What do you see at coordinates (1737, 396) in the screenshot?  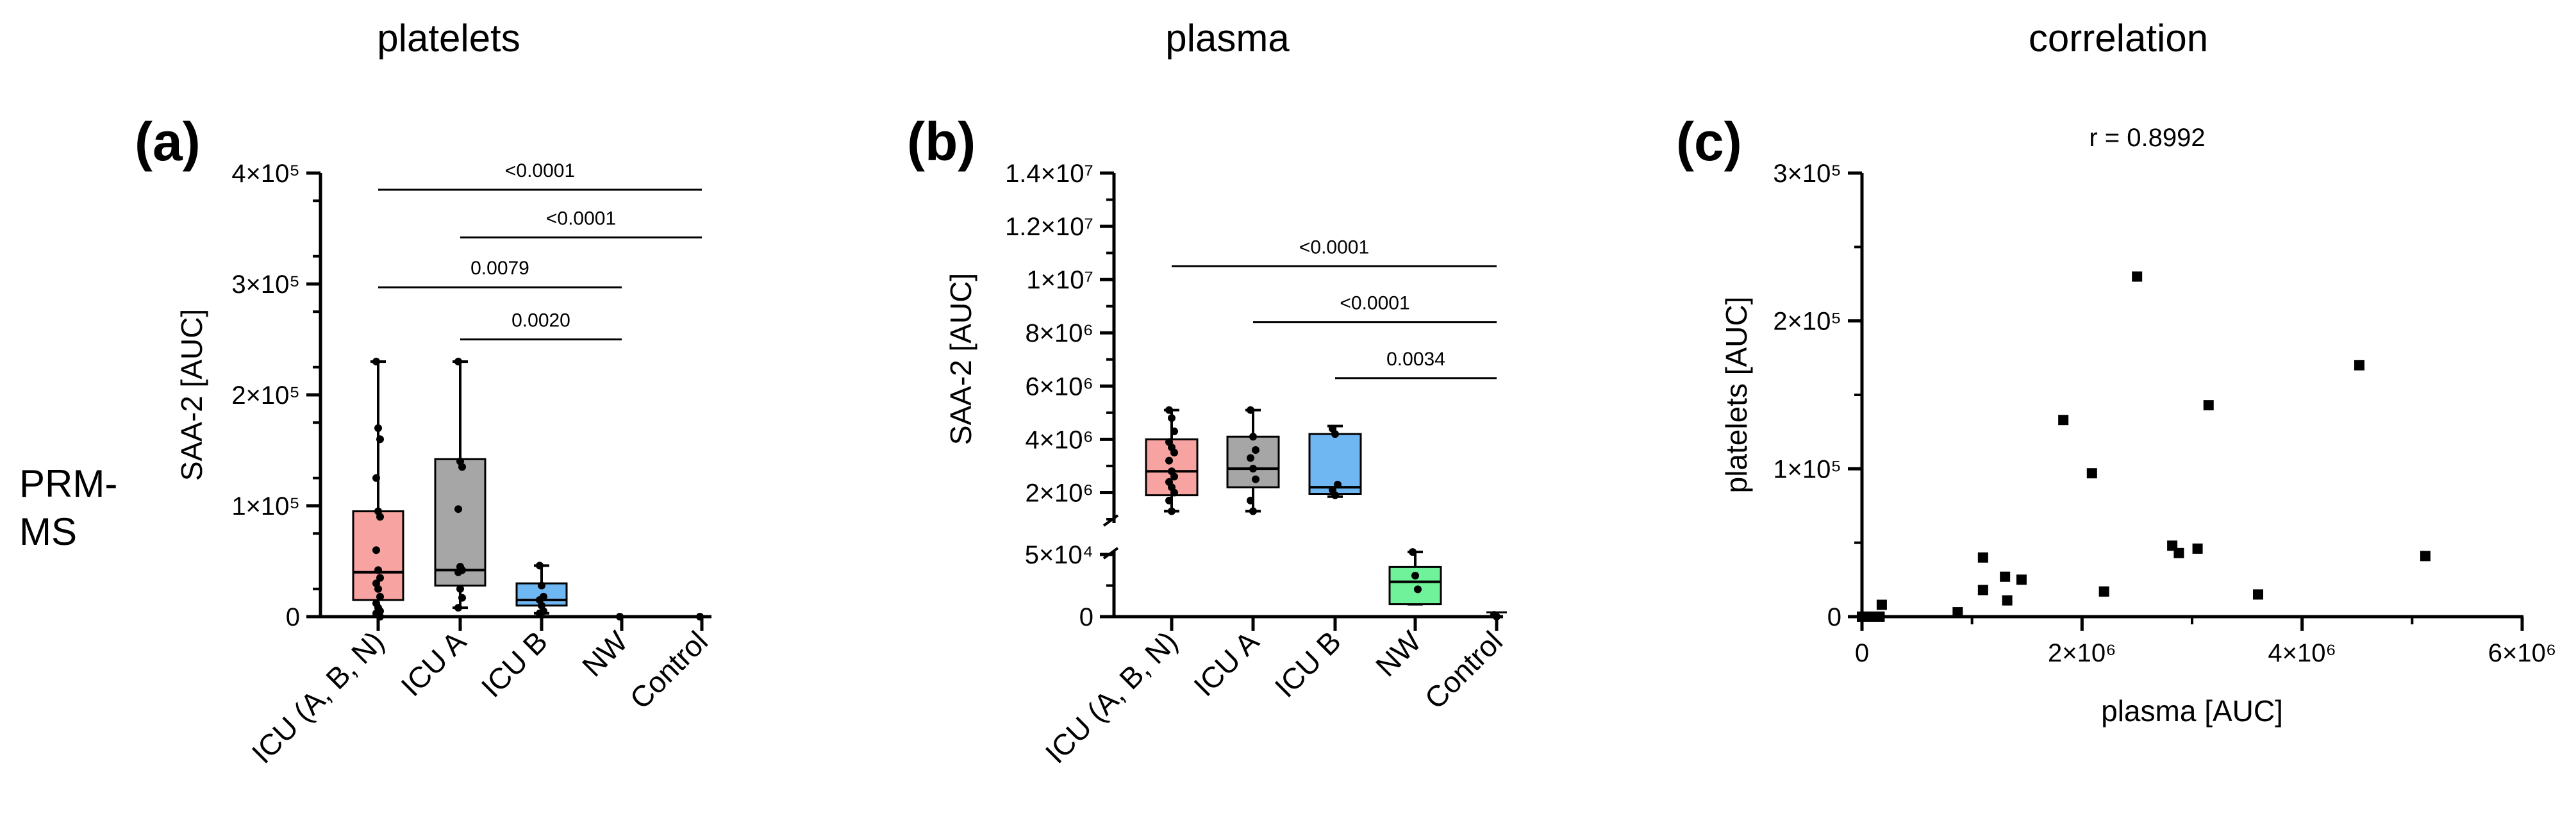 I see `y-axis-title: platelets [AUC]` at bounding box center [1737, 396].